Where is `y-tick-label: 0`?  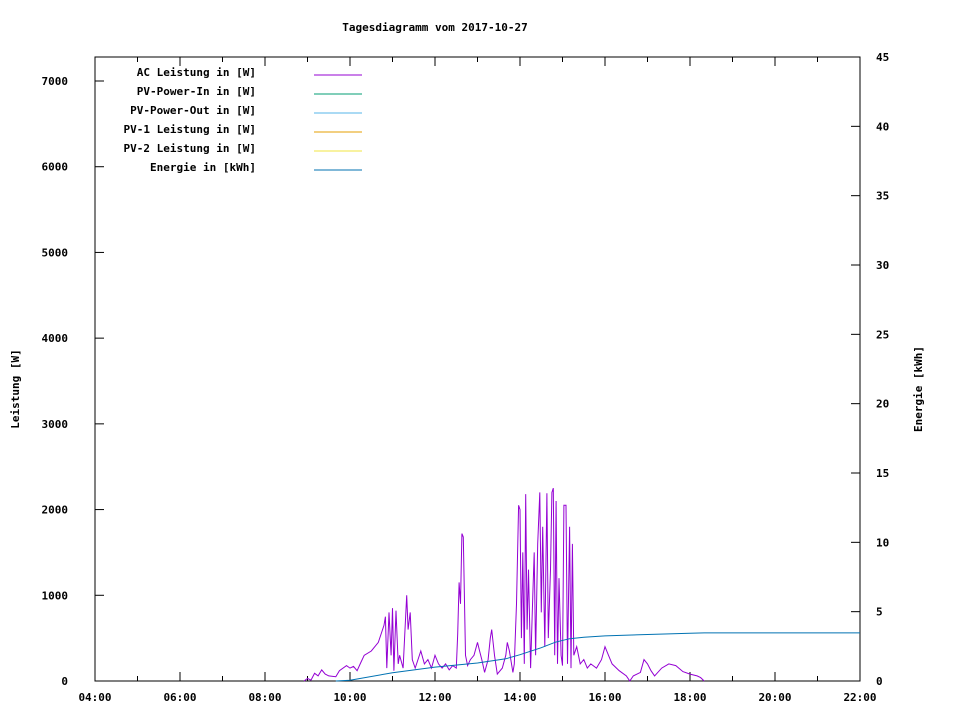 y-tick-label: 0 is located at coordinates (64, 681).